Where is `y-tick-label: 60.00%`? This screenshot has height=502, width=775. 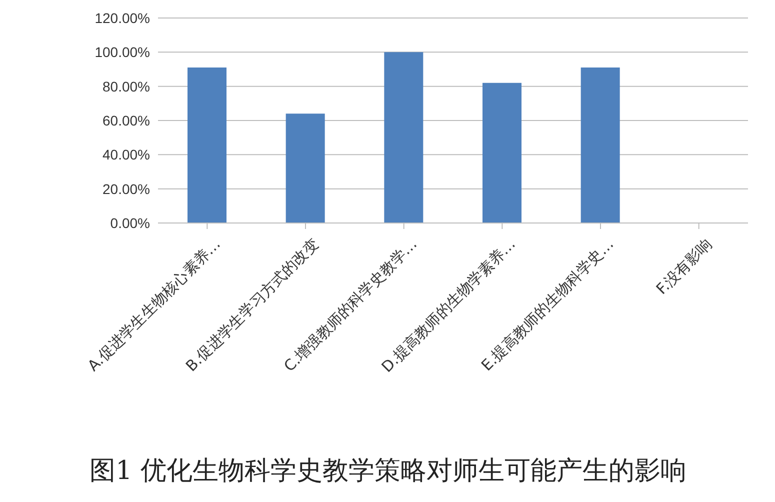 y-tick-label: 60.00% is located at coordinates (126, 120).